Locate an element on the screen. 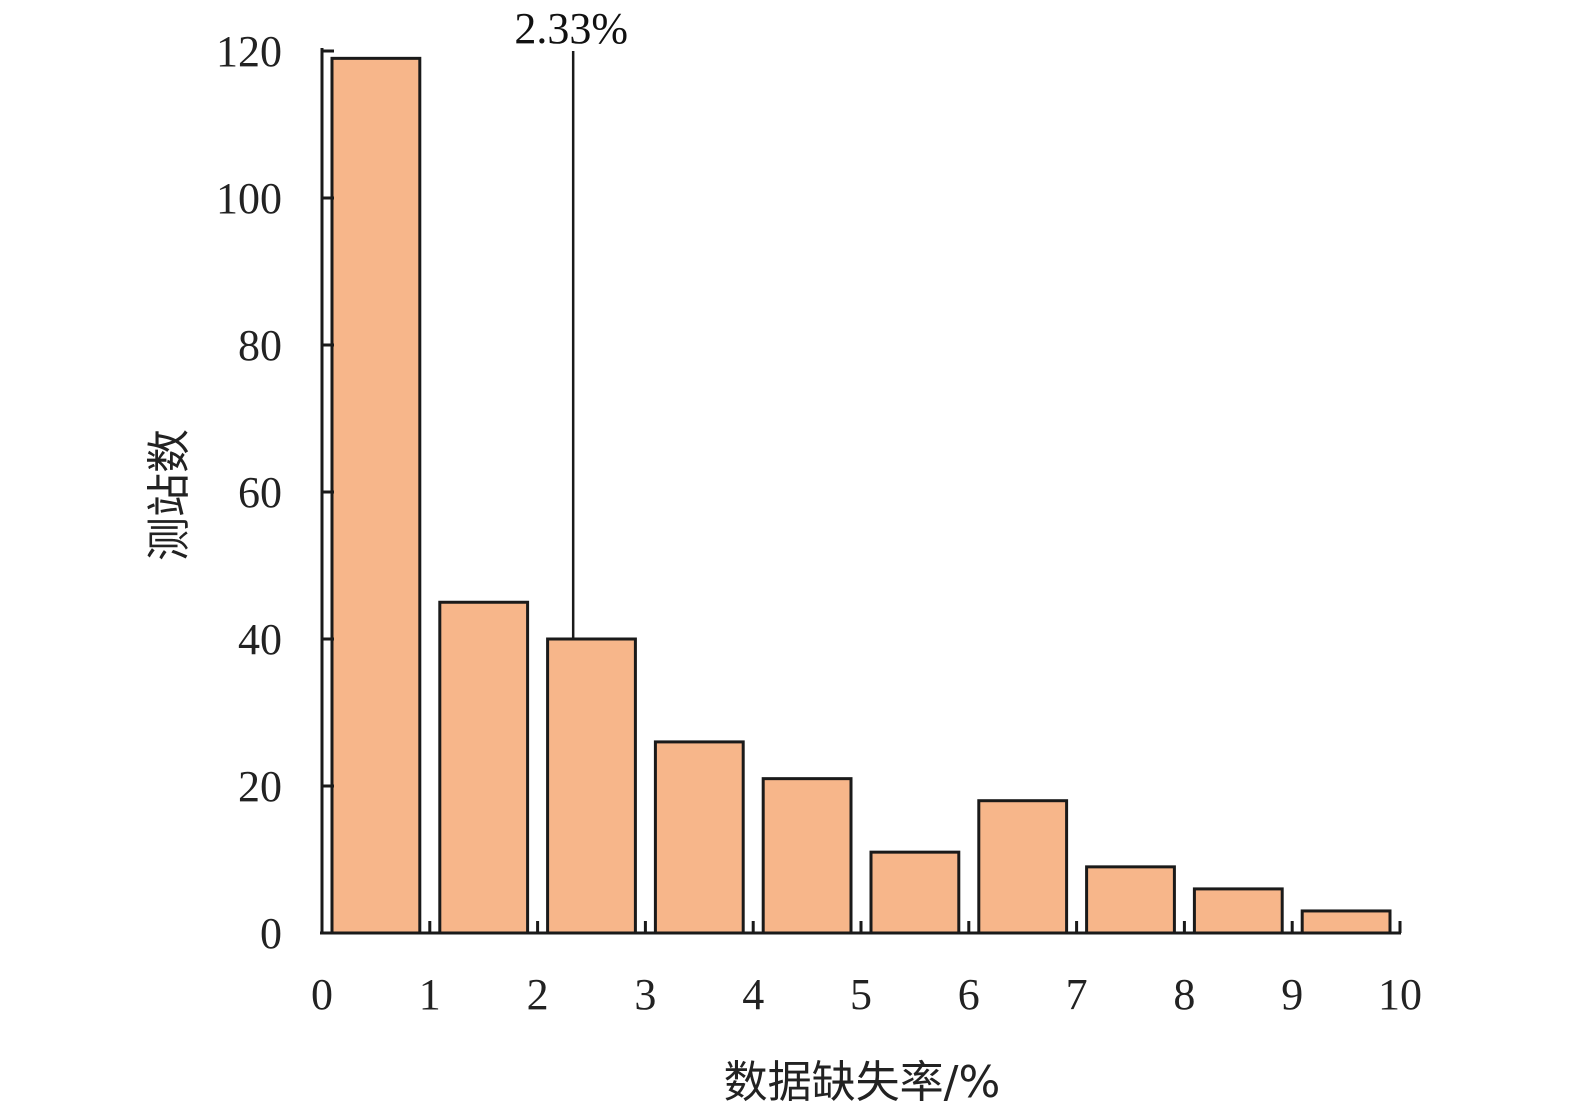  x-axis-title: 数据缺失率/% is located at coordinates (862, 1082).